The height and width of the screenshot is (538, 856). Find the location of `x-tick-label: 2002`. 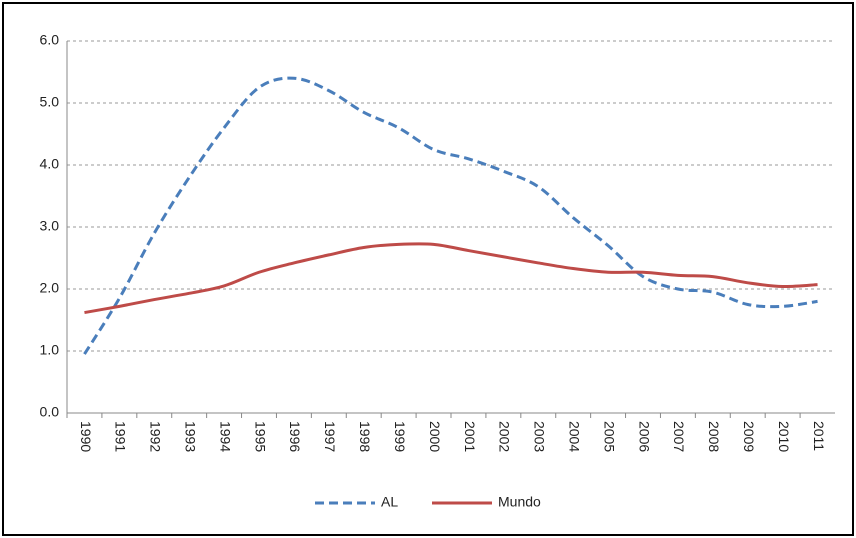

x-tick-label: 2002 is located at coordinates (505, 436).